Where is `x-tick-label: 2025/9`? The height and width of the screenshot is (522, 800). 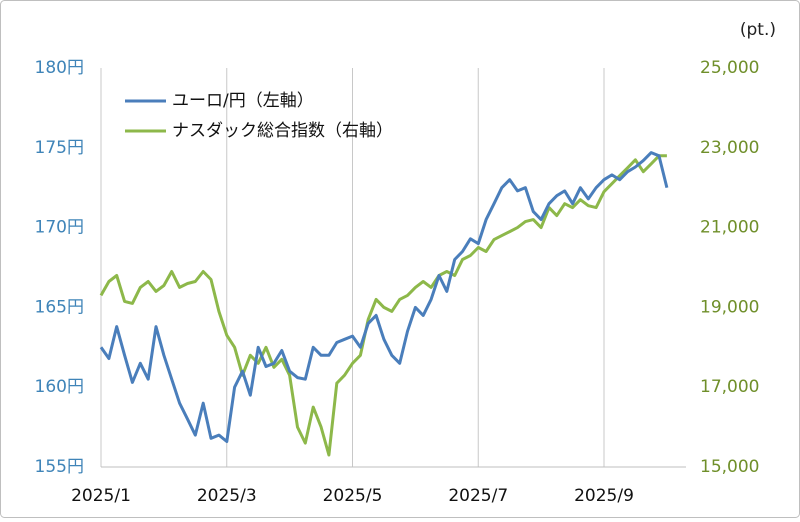 x-tick-label: 2025/9 is located at coordinates (604, 496).